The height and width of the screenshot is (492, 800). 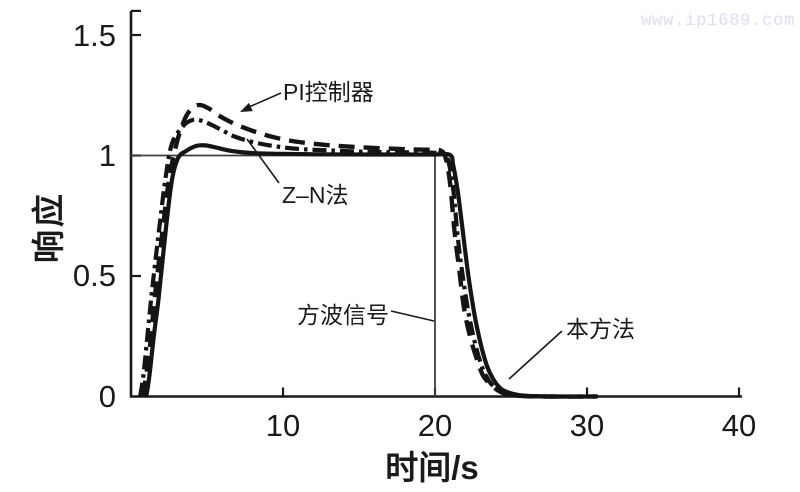 I want to click on xtick-label-40: 40, so click(x=739, y=425).